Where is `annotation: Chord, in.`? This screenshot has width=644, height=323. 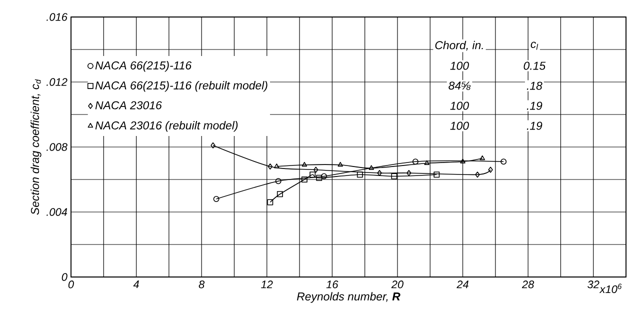
annotation: Chord, in. is located at coordinates (459, 45).